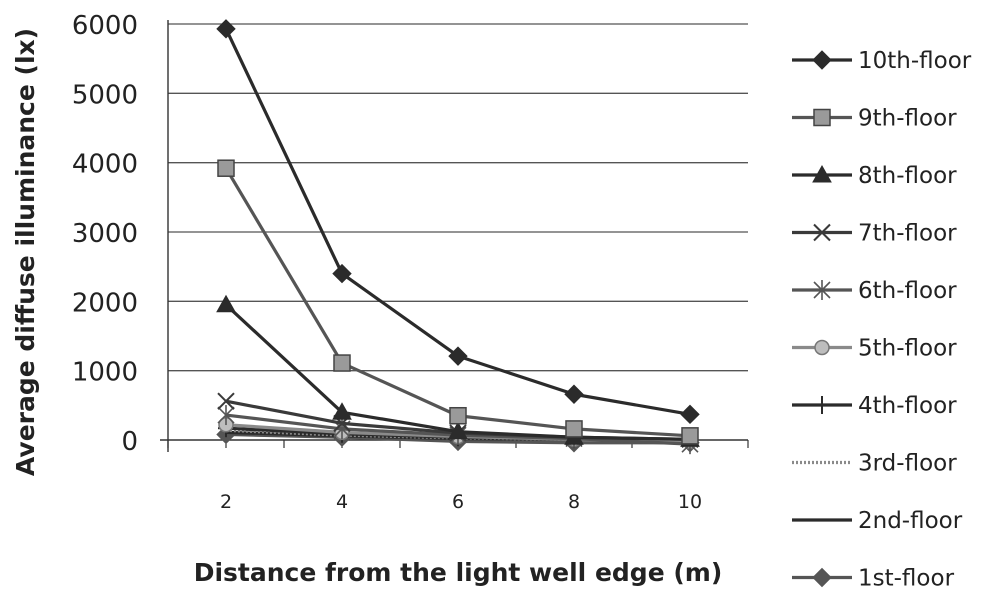  I want to click on legend-entry-9th-floor: 9th-floor, so click(874, 119).